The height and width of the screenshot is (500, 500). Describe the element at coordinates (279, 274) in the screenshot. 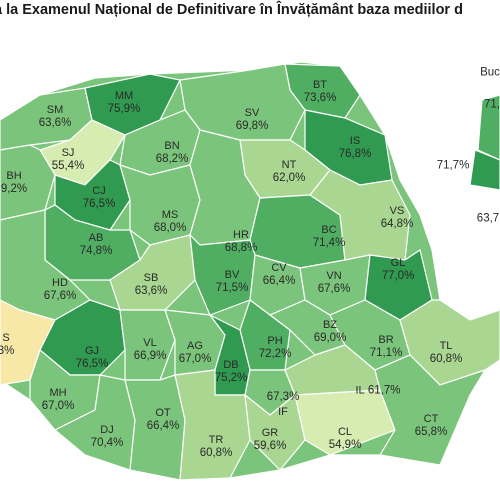

I see `county-label-CV: CV 66,4%` at that location.